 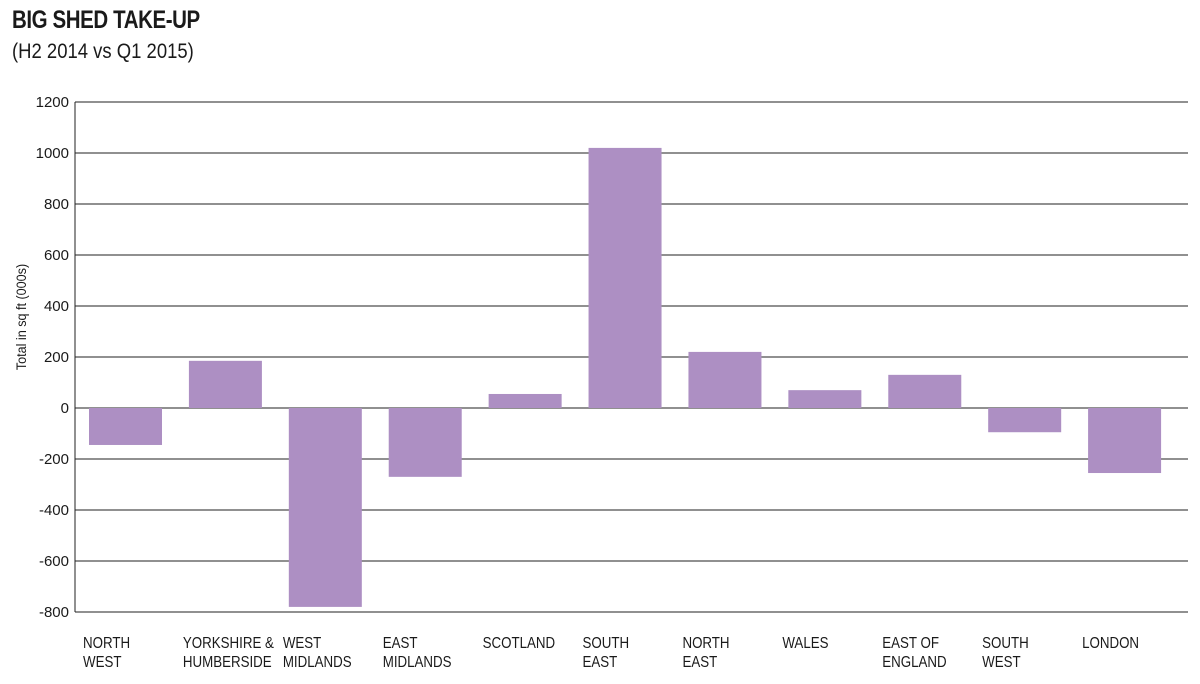 I want to click on category-label: EAST MIDLANDS, so click(x=417, y=653).